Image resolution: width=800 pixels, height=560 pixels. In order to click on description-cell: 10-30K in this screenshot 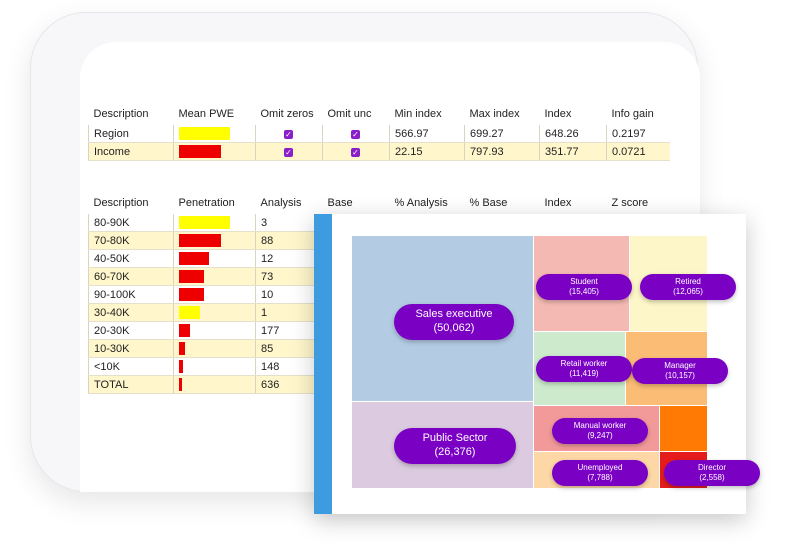, I will do `click(131, 348)`.